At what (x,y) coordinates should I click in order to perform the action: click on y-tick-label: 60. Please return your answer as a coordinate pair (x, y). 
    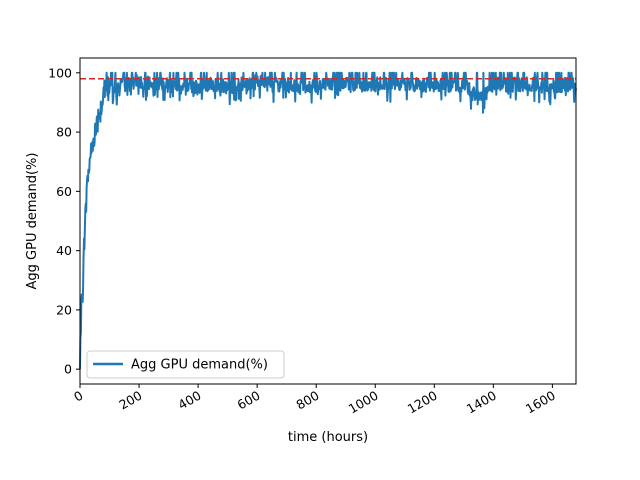
    Looking at the image, I should click on (64, 191).